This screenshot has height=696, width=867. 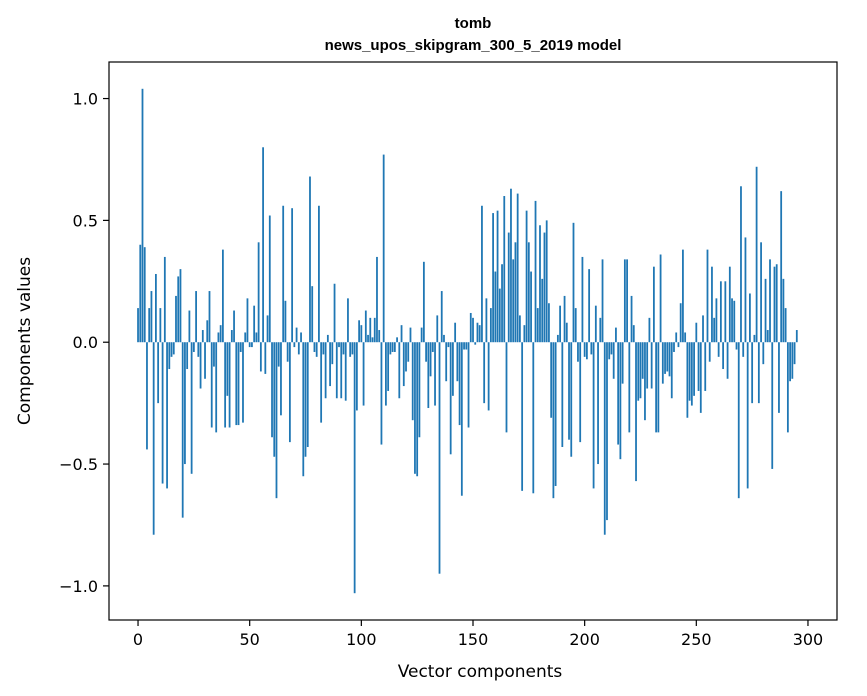 I want to click on y-tick-label: −1.0, so click(x=78, y=586).